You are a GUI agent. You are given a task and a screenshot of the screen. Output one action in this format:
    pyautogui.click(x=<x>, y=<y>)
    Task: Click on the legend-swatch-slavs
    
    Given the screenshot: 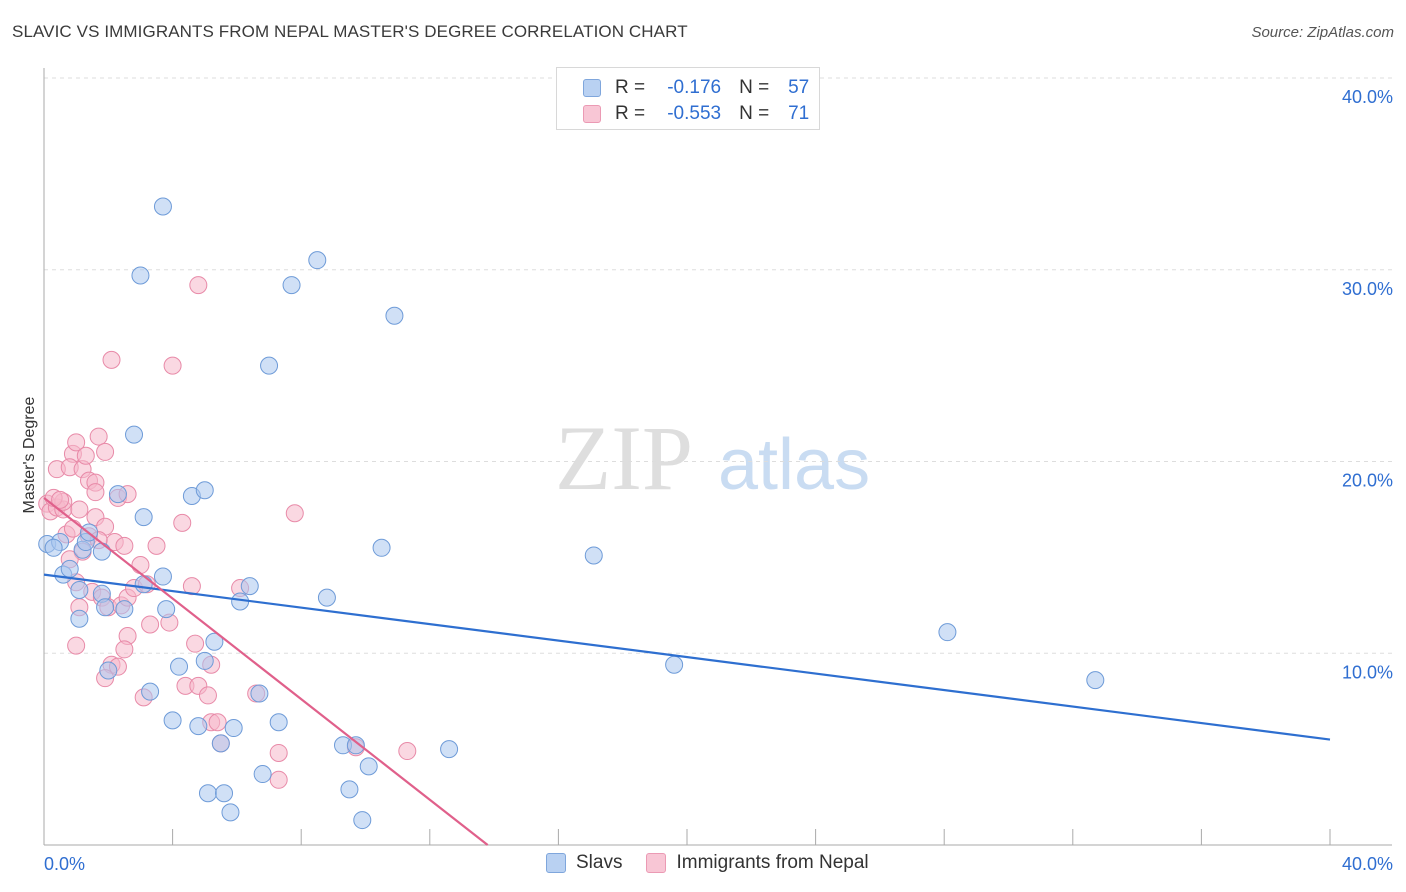 What is the action you would take?
    pyautogui.click(x=592, y=88)
    